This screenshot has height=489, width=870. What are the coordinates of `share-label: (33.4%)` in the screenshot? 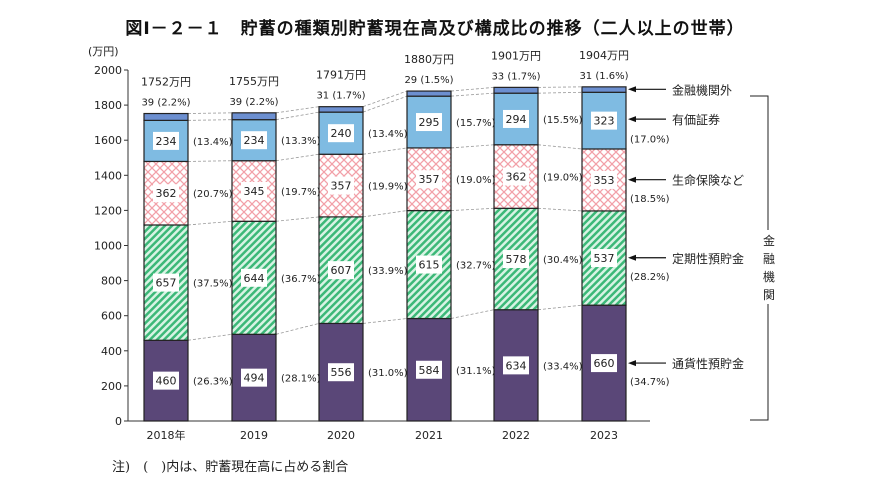 It's located at (563, 366).